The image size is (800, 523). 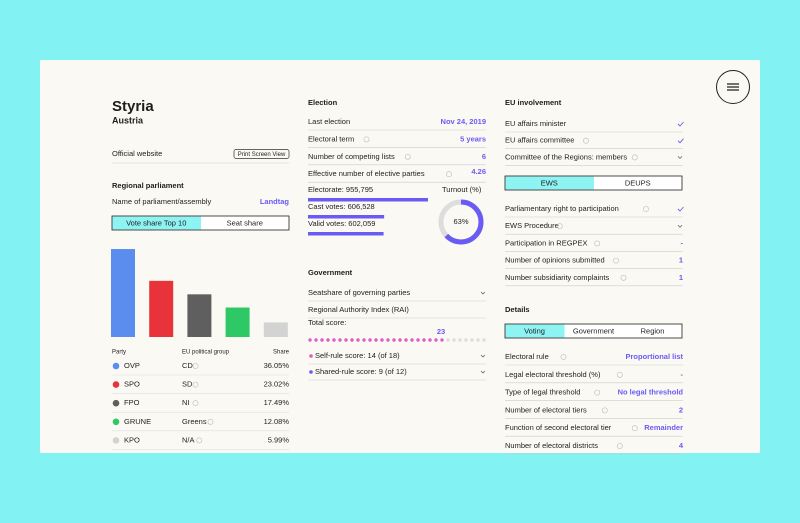 I want to click on column-header: Party, so click(x=119, y=353).